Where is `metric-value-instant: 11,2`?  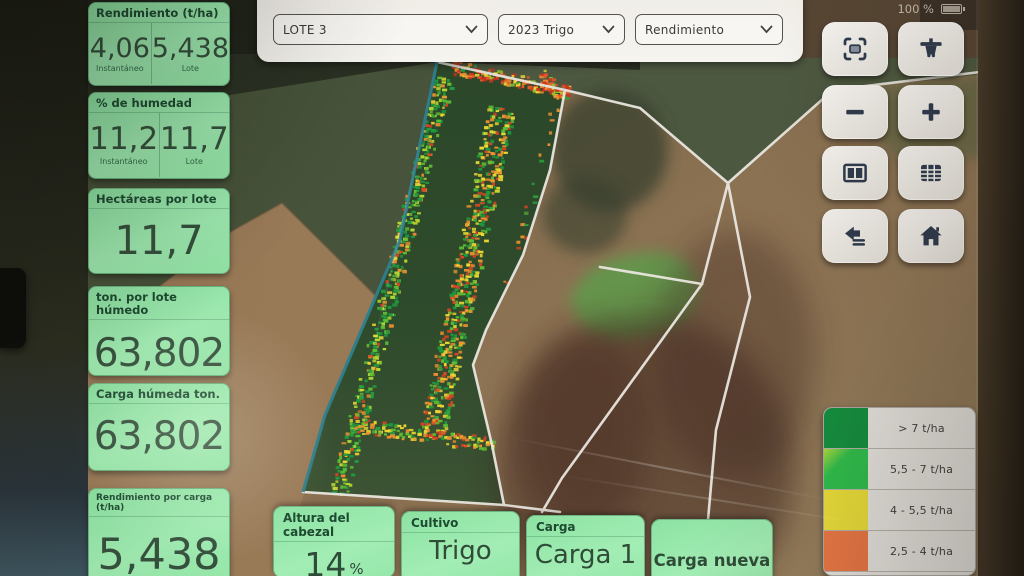 metric-value-instant: 11,2 is located at coordinates (124, 139).